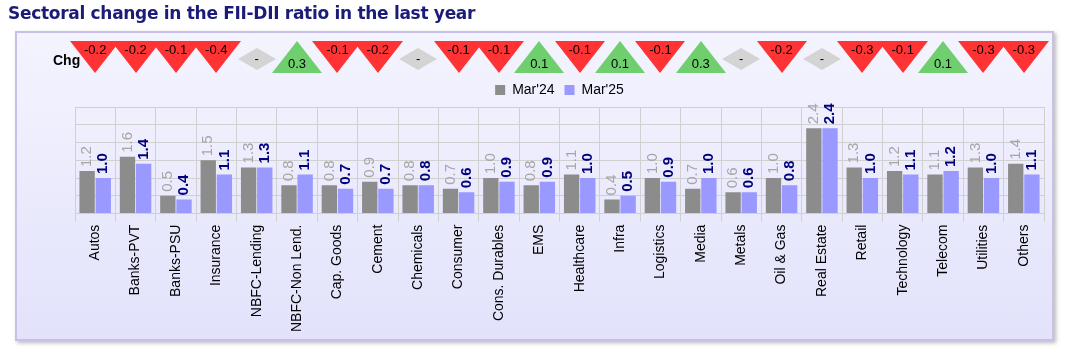 The height and width of the screenshot is (347, 1074). What do you see at coordinates (943, 63) in the screenshot?
I see `text: 0.1` at bounding box center [943, 63].